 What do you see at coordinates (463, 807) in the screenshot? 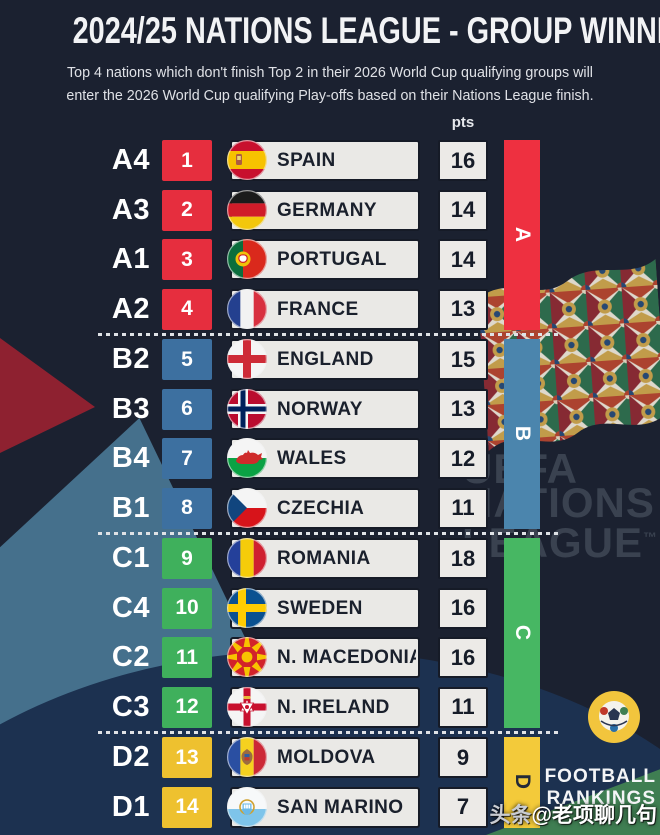
I see `points-value: 7` at bounding box center [463, 807].